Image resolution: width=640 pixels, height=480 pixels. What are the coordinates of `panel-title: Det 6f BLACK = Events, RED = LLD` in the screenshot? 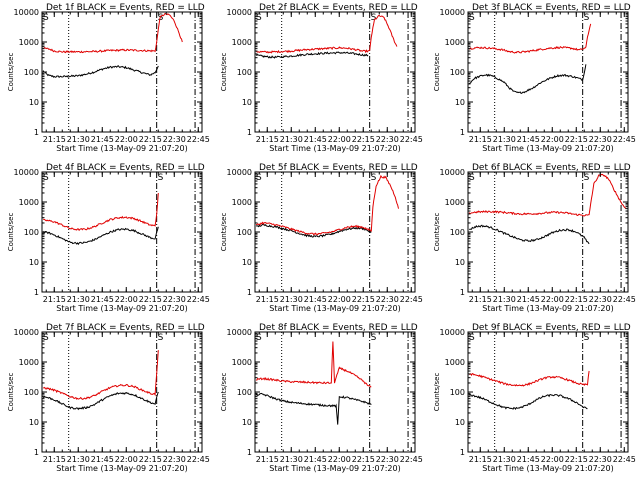 It's located at (551, 168).